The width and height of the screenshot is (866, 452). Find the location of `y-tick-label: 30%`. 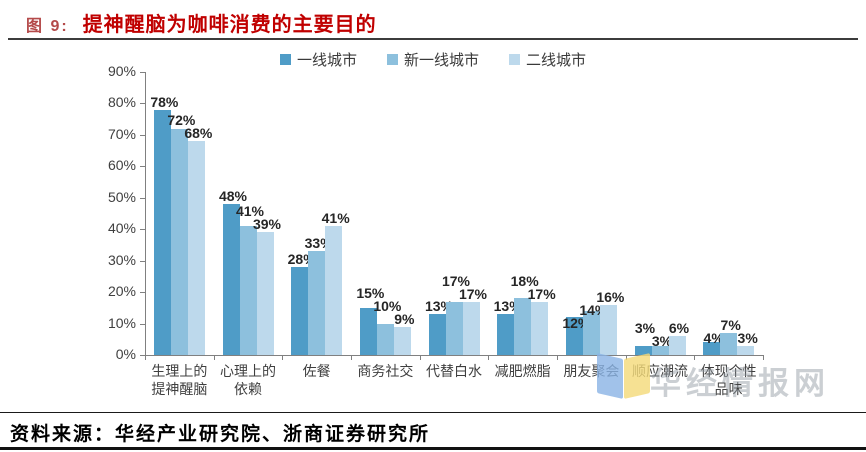

y-tick-label: 30% is located at coordinates (121, 259).